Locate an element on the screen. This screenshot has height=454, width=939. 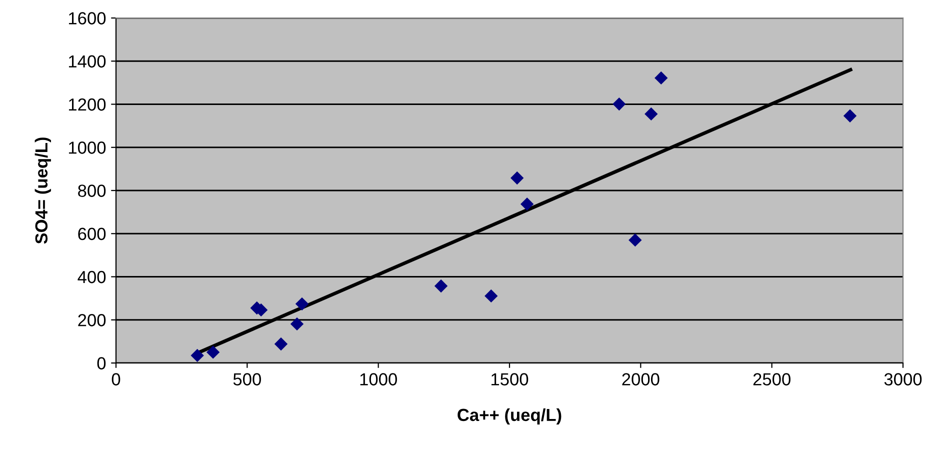
x-axis-title: Ca++ (ueq/L) is located at coordinates (510, 416).